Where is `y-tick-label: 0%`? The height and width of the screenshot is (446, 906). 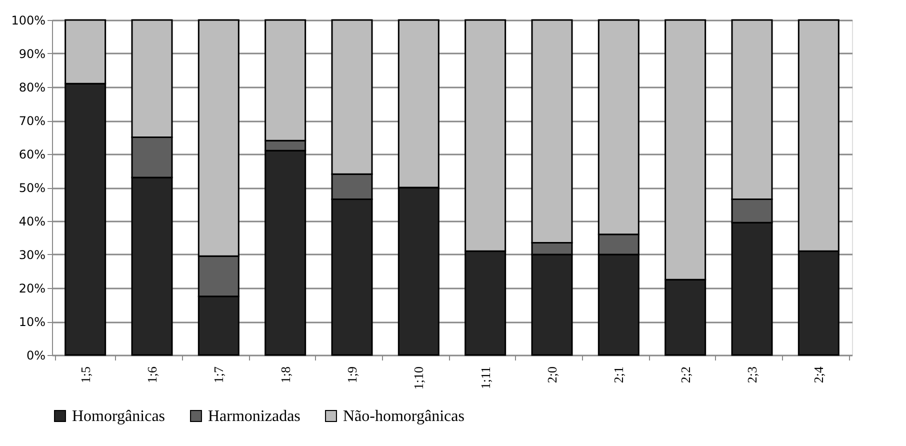
y-tick-label: 0% is located at coordinates (36, 355).